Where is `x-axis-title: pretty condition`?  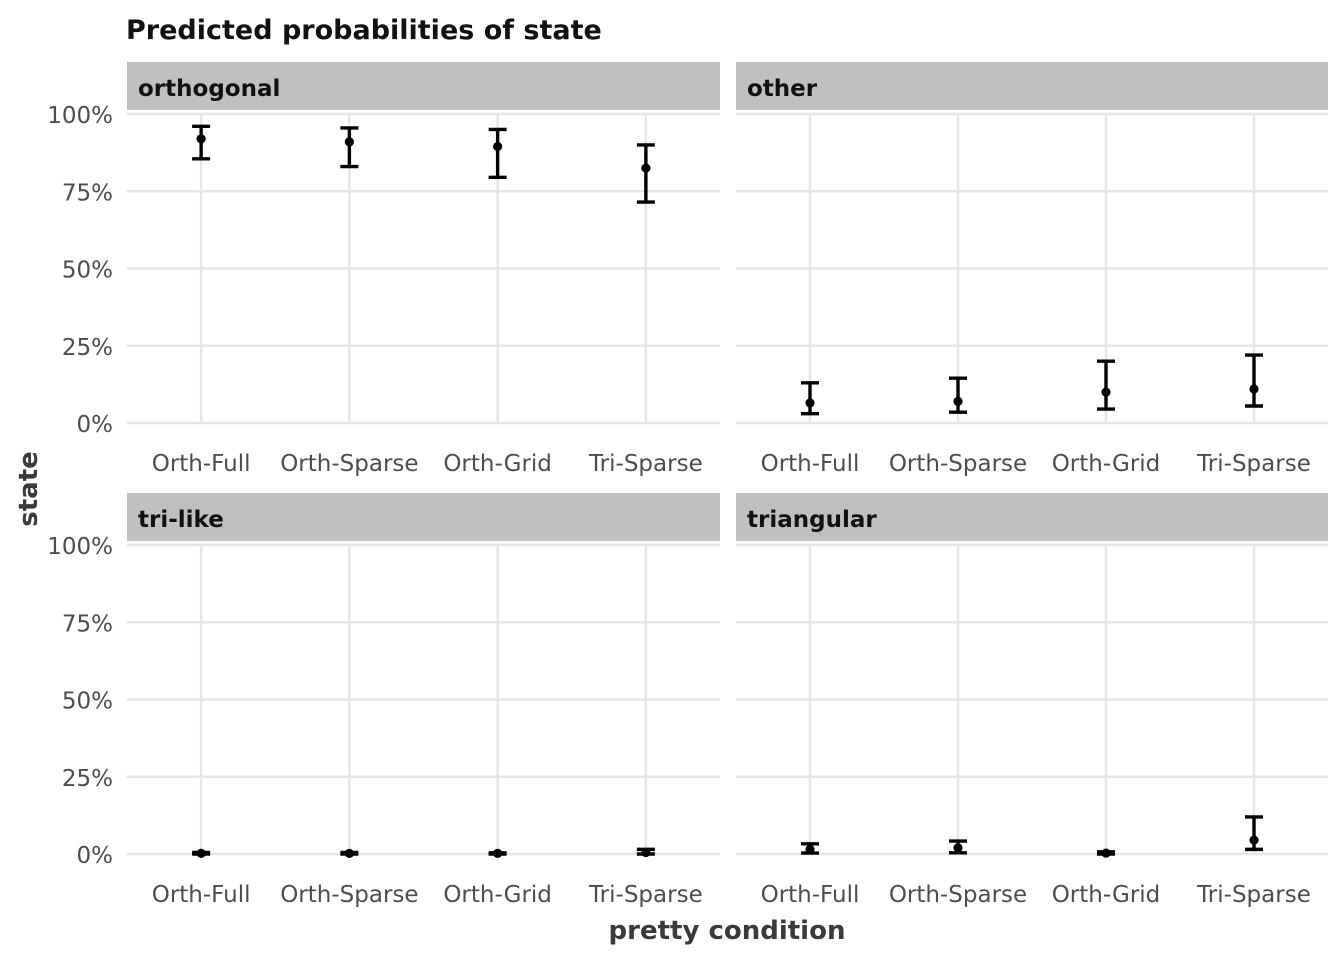
x-axis-title: pretty condition is located at coordinates (727, 931).